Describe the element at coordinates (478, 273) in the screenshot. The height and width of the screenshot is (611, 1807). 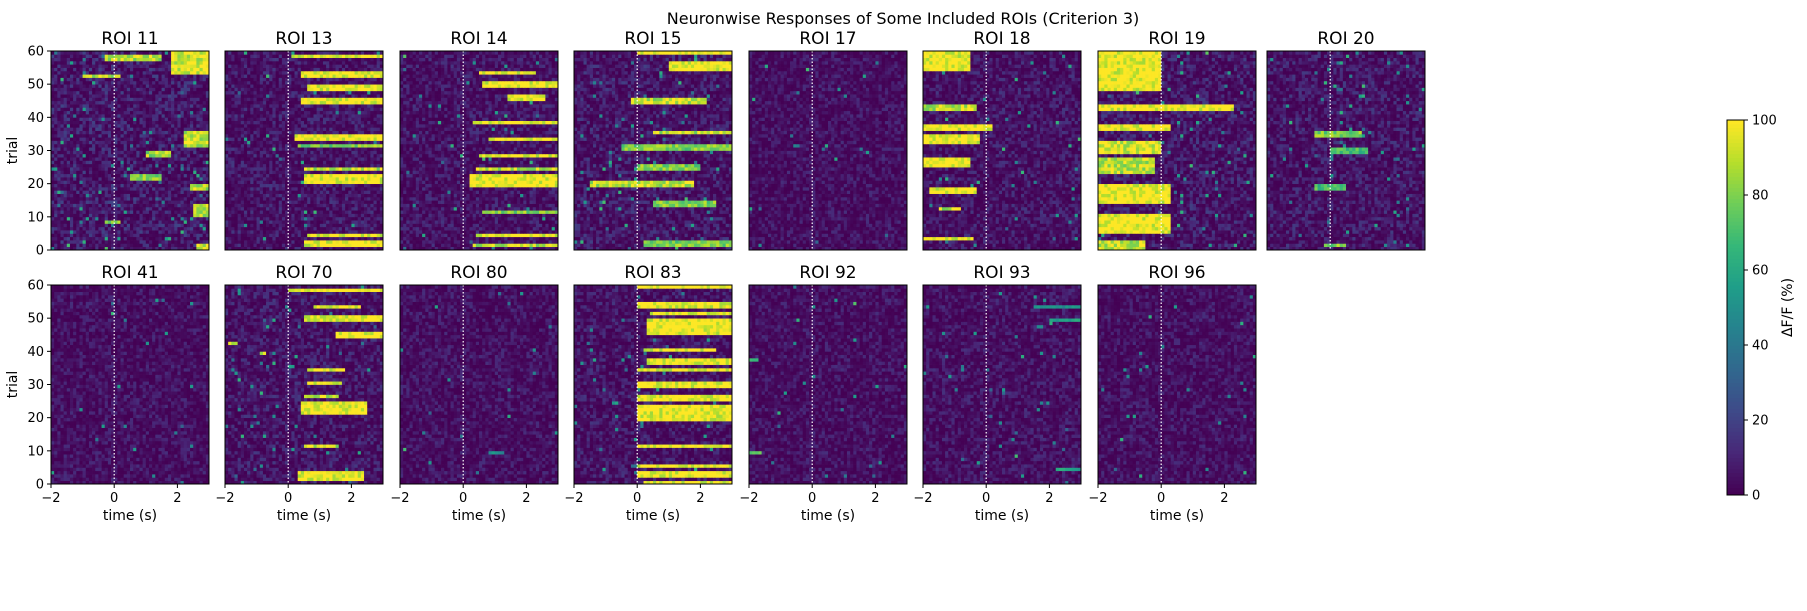
I see `panel-title: ROI 80` at that location.